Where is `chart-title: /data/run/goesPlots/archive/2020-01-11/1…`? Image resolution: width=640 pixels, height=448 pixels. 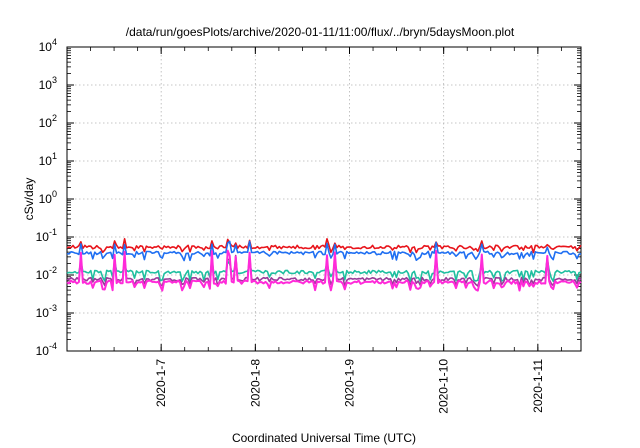
chart-title: /data/run/goesPlots/archive/2020-01-11/1… is located at coordinates (320, 32).